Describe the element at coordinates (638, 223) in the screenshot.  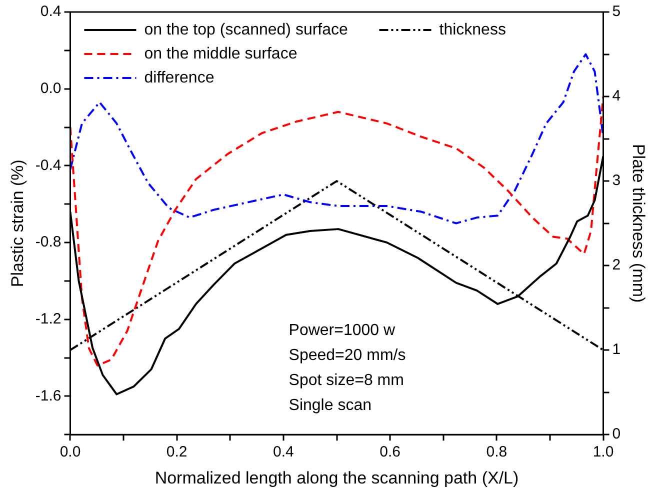
I see `y2-axis-title: Plate thickness (mm)` at that location.